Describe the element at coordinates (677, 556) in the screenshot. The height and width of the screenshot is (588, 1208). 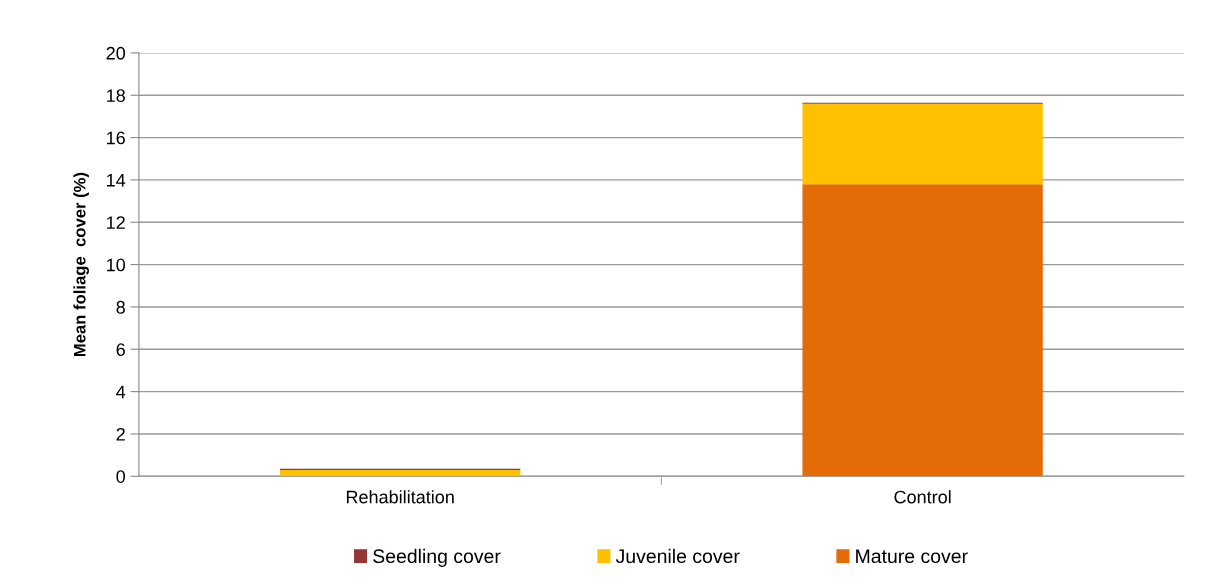
I see `legend-label: Juvenile cover` at that location.